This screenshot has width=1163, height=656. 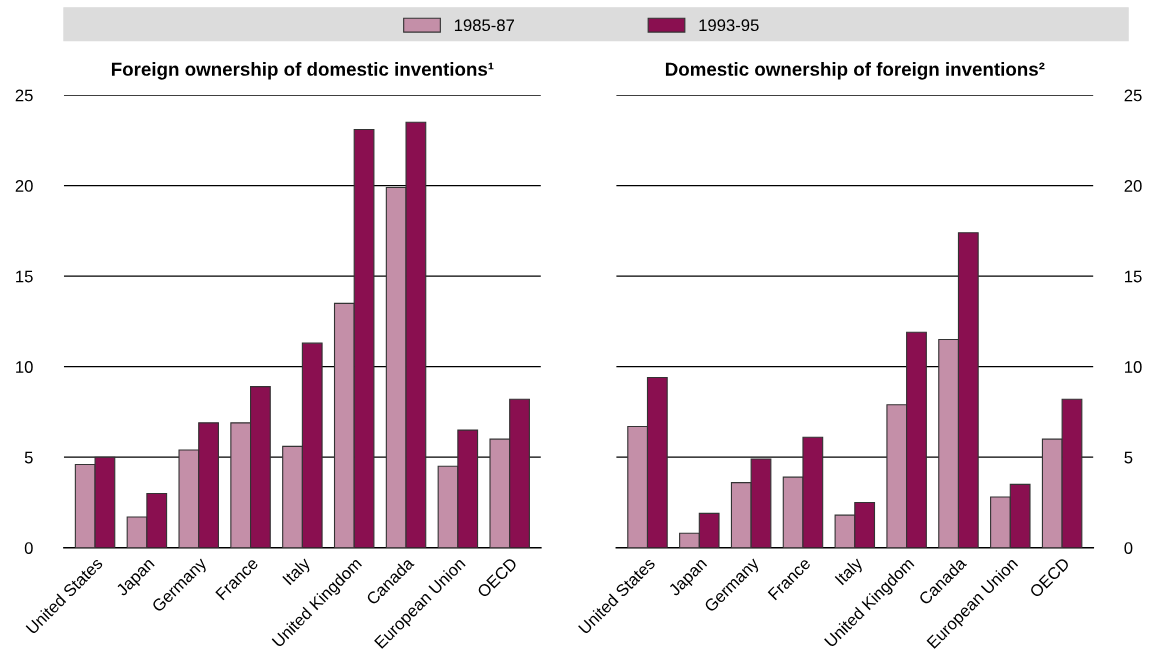 I want to click on chart-title: Foreign ownership of domestic inventions¹, so click(x=302, y=71).